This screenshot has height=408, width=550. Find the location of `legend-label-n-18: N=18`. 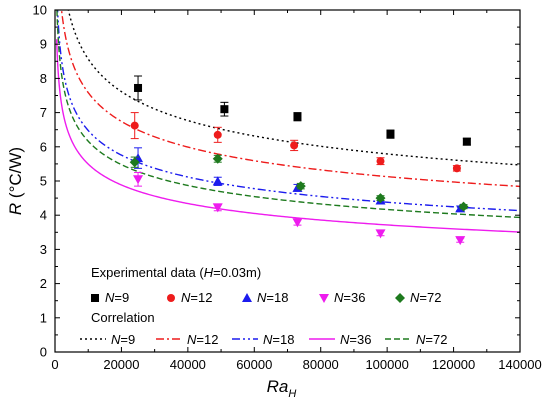

legend-label-n-18: N=18 is located at coordinates (272, 297).